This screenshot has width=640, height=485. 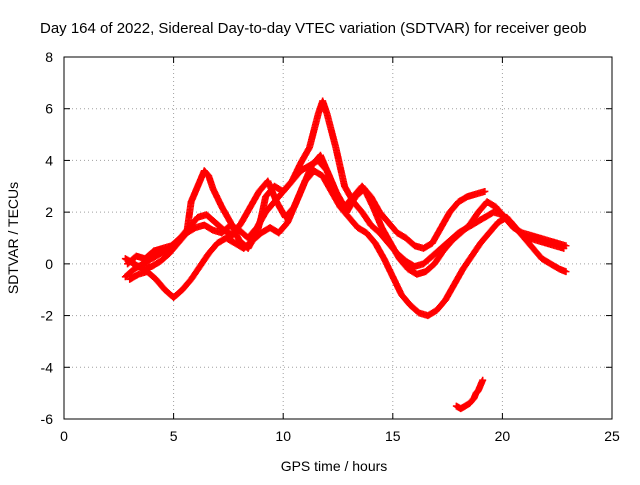 What do you see at coordinates (49, 160) in the screenshot?
I see `y-tick-label: 4` at bounding box center [49, 160].